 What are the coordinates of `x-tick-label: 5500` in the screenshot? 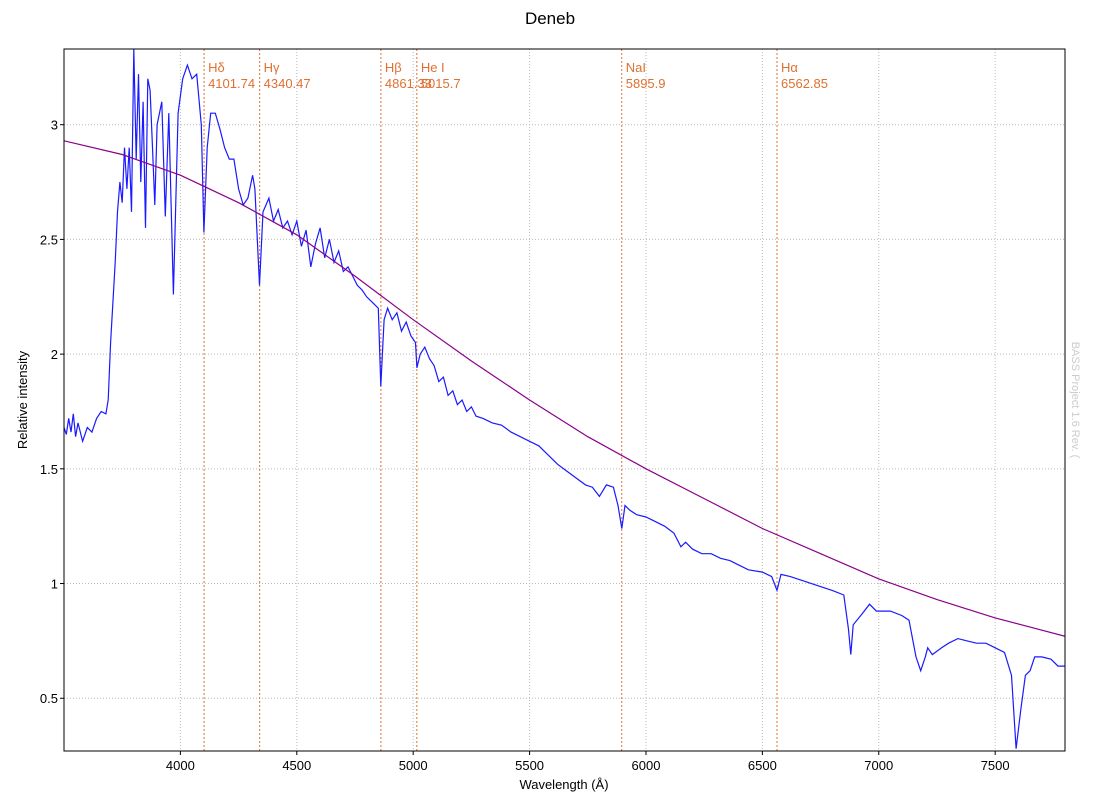 It's located at (529, 765).